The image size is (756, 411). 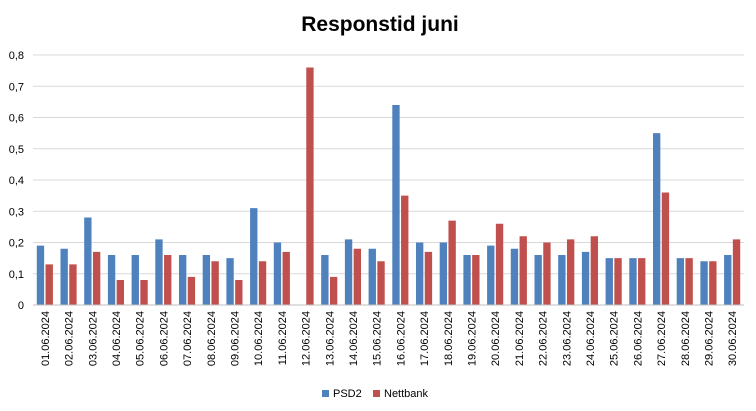 I want to click on x-tick-label: 06.06.2024, so click(x=164, y=338).